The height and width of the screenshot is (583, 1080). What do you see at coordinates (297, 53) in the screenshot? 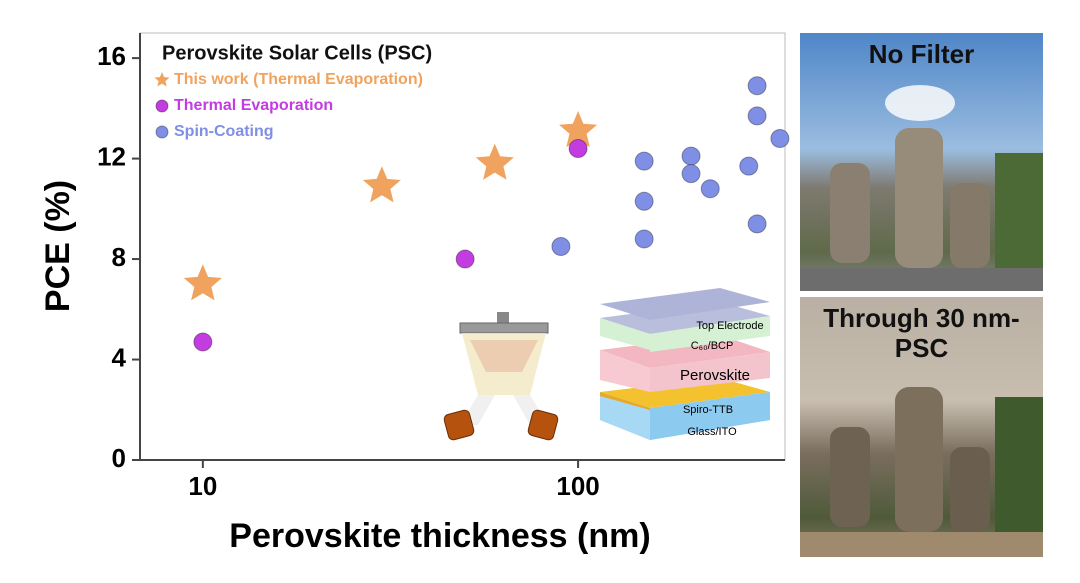
I see `legend-title: Perovskite Solar Cells (PSC)` at bounding box center [297, 53].